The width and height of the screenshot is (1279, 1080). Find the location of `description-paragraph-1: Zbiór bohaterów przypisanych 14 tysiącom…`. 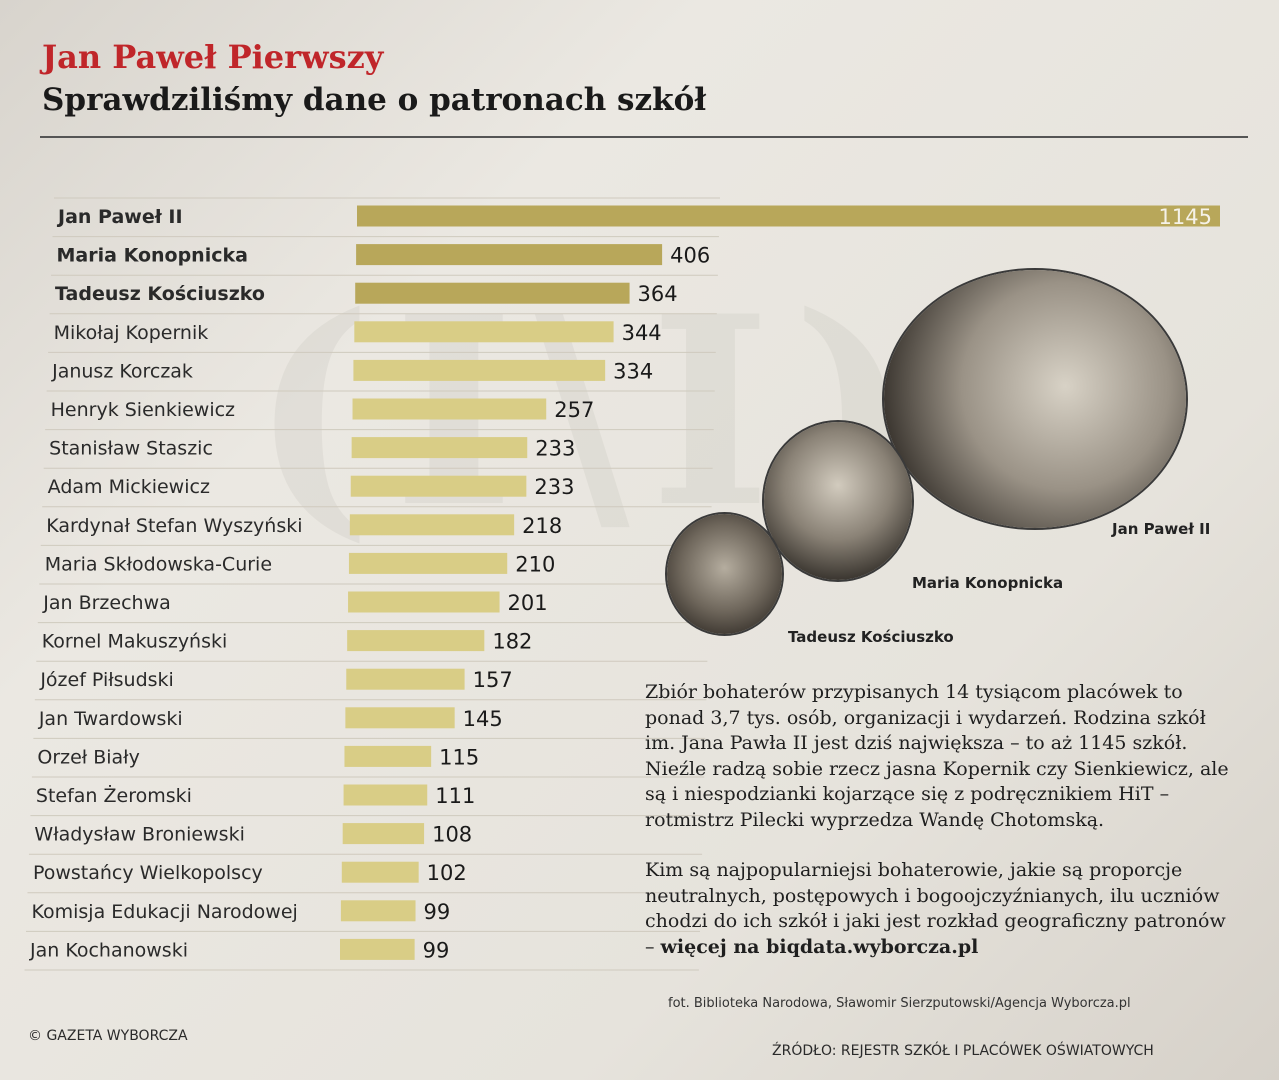

description-paragraph-1: Zbiór bohaterów przypisanych 14 tysiącom… is located at coordinates (937, 756).